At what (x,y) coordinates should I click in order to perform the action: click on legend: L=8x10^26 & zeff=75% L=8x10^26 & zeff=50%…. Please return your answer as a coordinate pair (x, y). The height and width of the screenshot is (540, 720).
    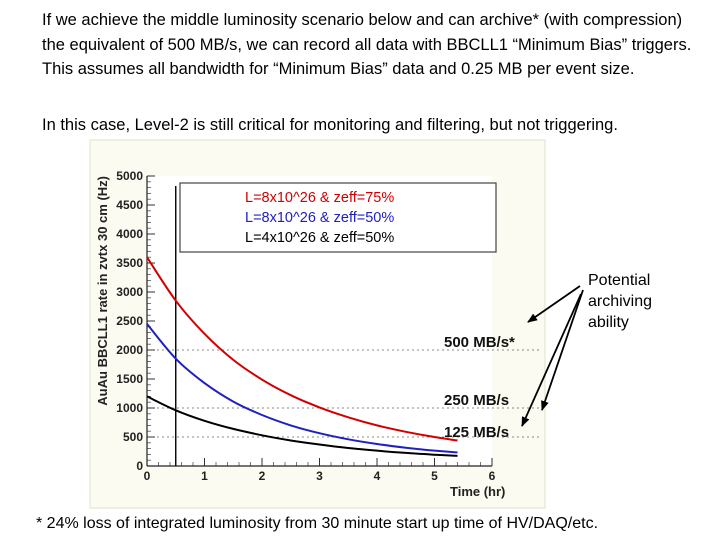
    Looking at the image, I should click on (338, 217).